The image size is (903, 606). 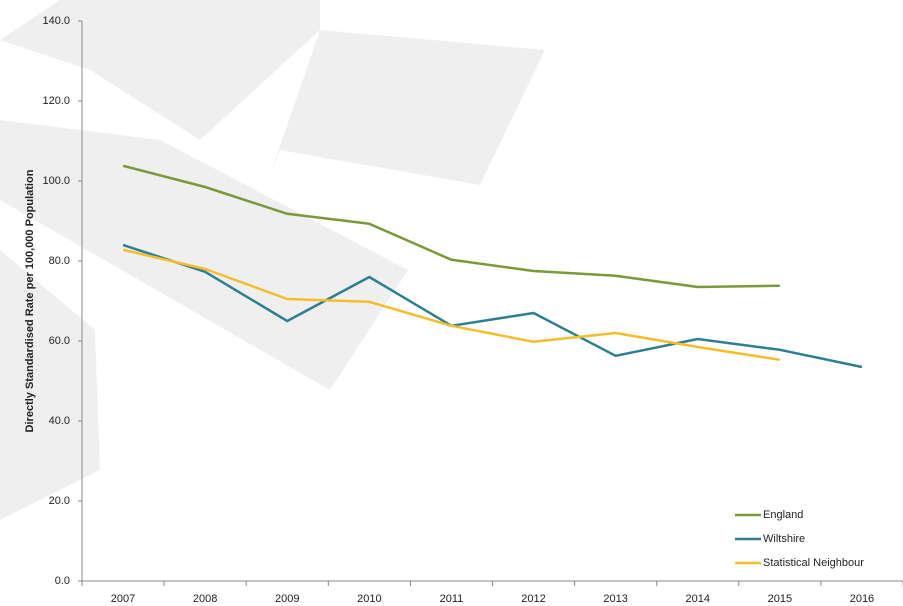 I want to click on x-tick-label: 2013, so click(x=615, y=599).